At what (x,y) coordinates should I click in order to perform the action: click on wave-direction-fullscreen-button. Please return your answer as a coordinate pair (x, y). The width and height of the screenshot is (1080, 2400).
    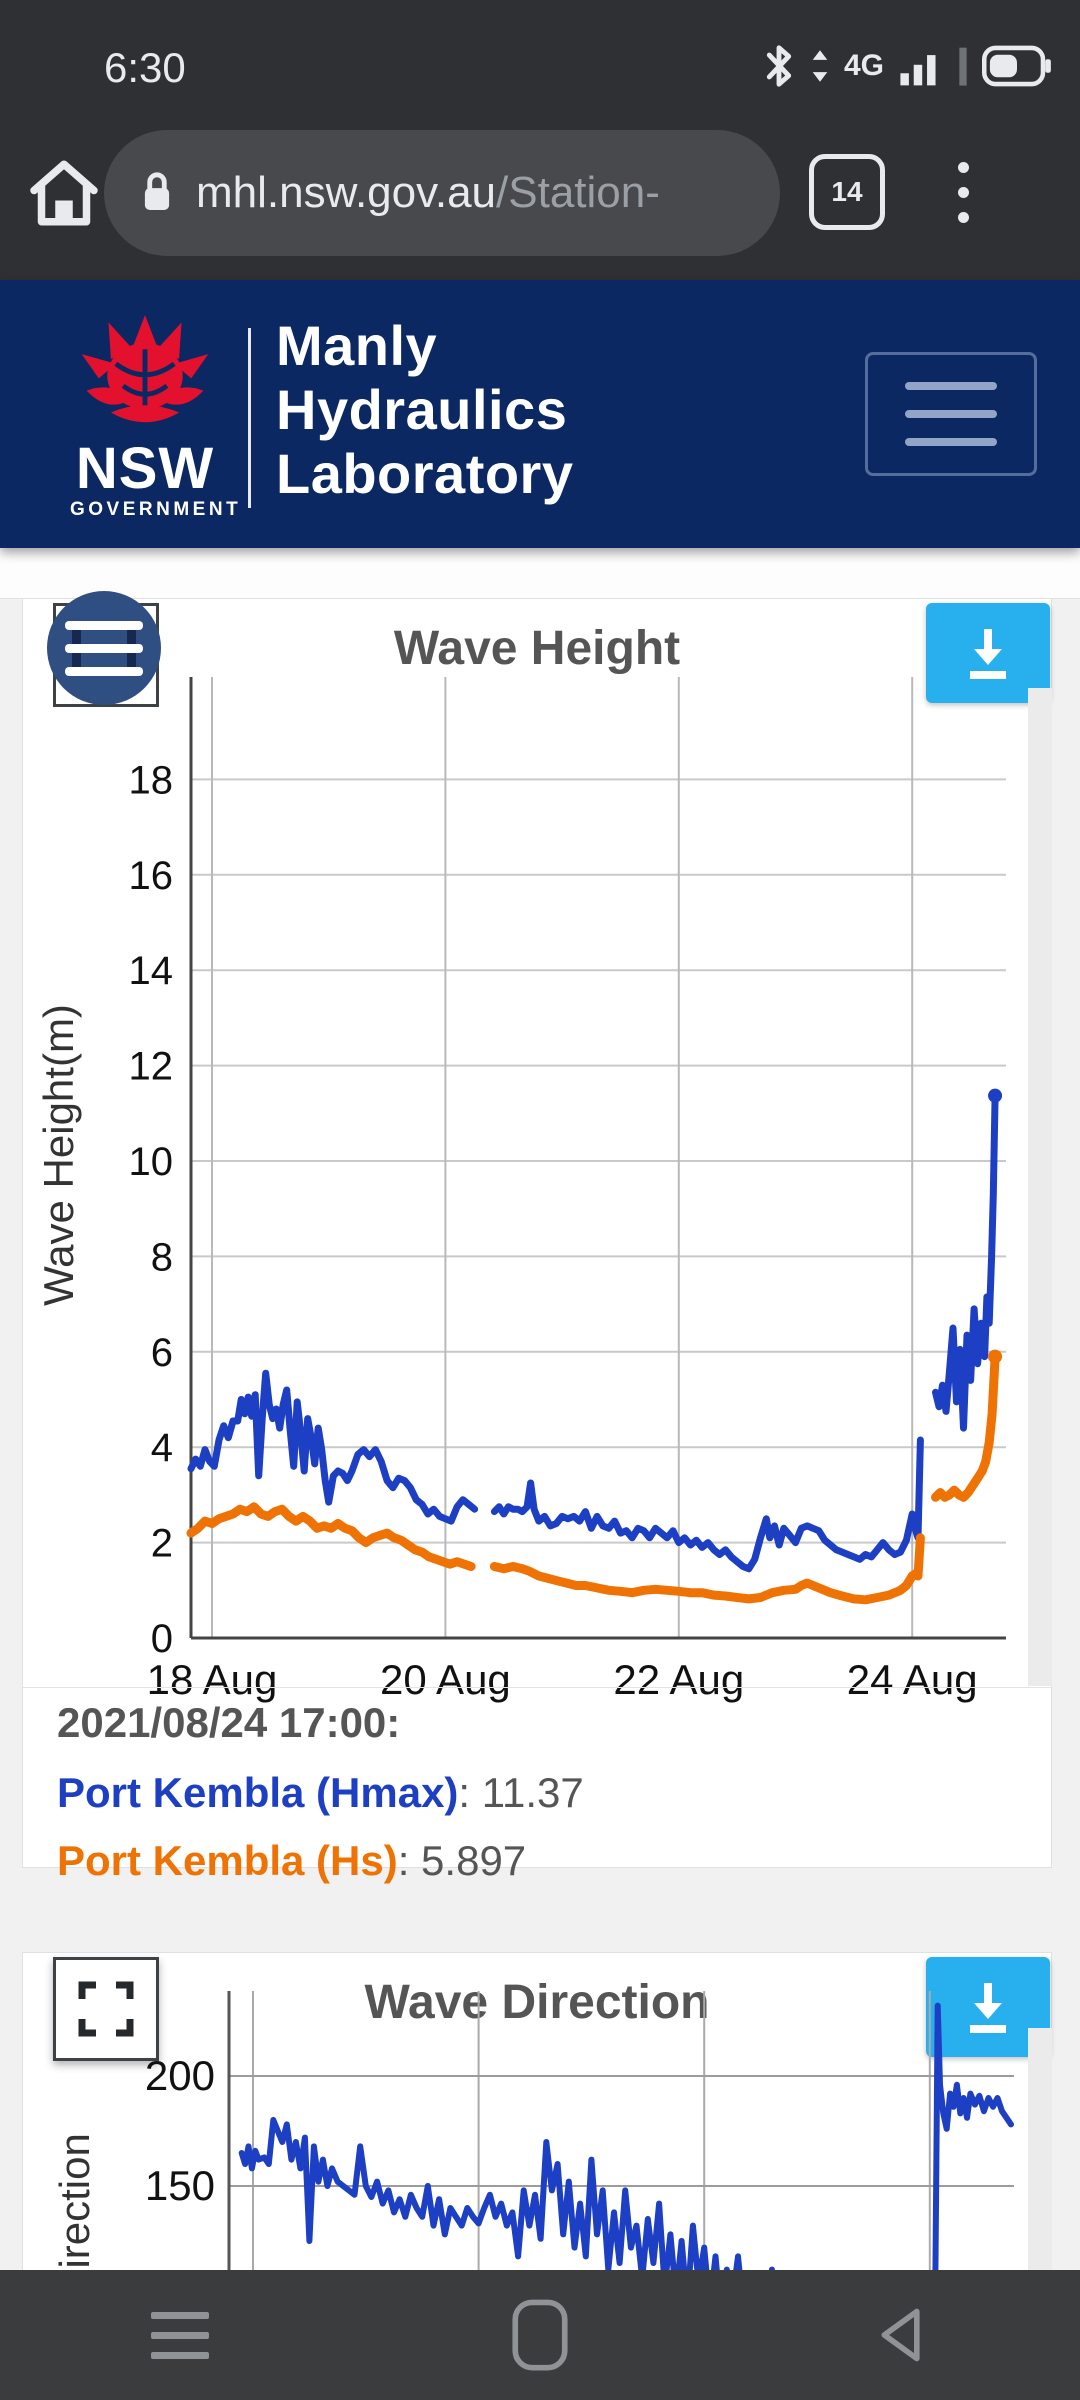
    Looking at the image, I should click on (106, 2009).